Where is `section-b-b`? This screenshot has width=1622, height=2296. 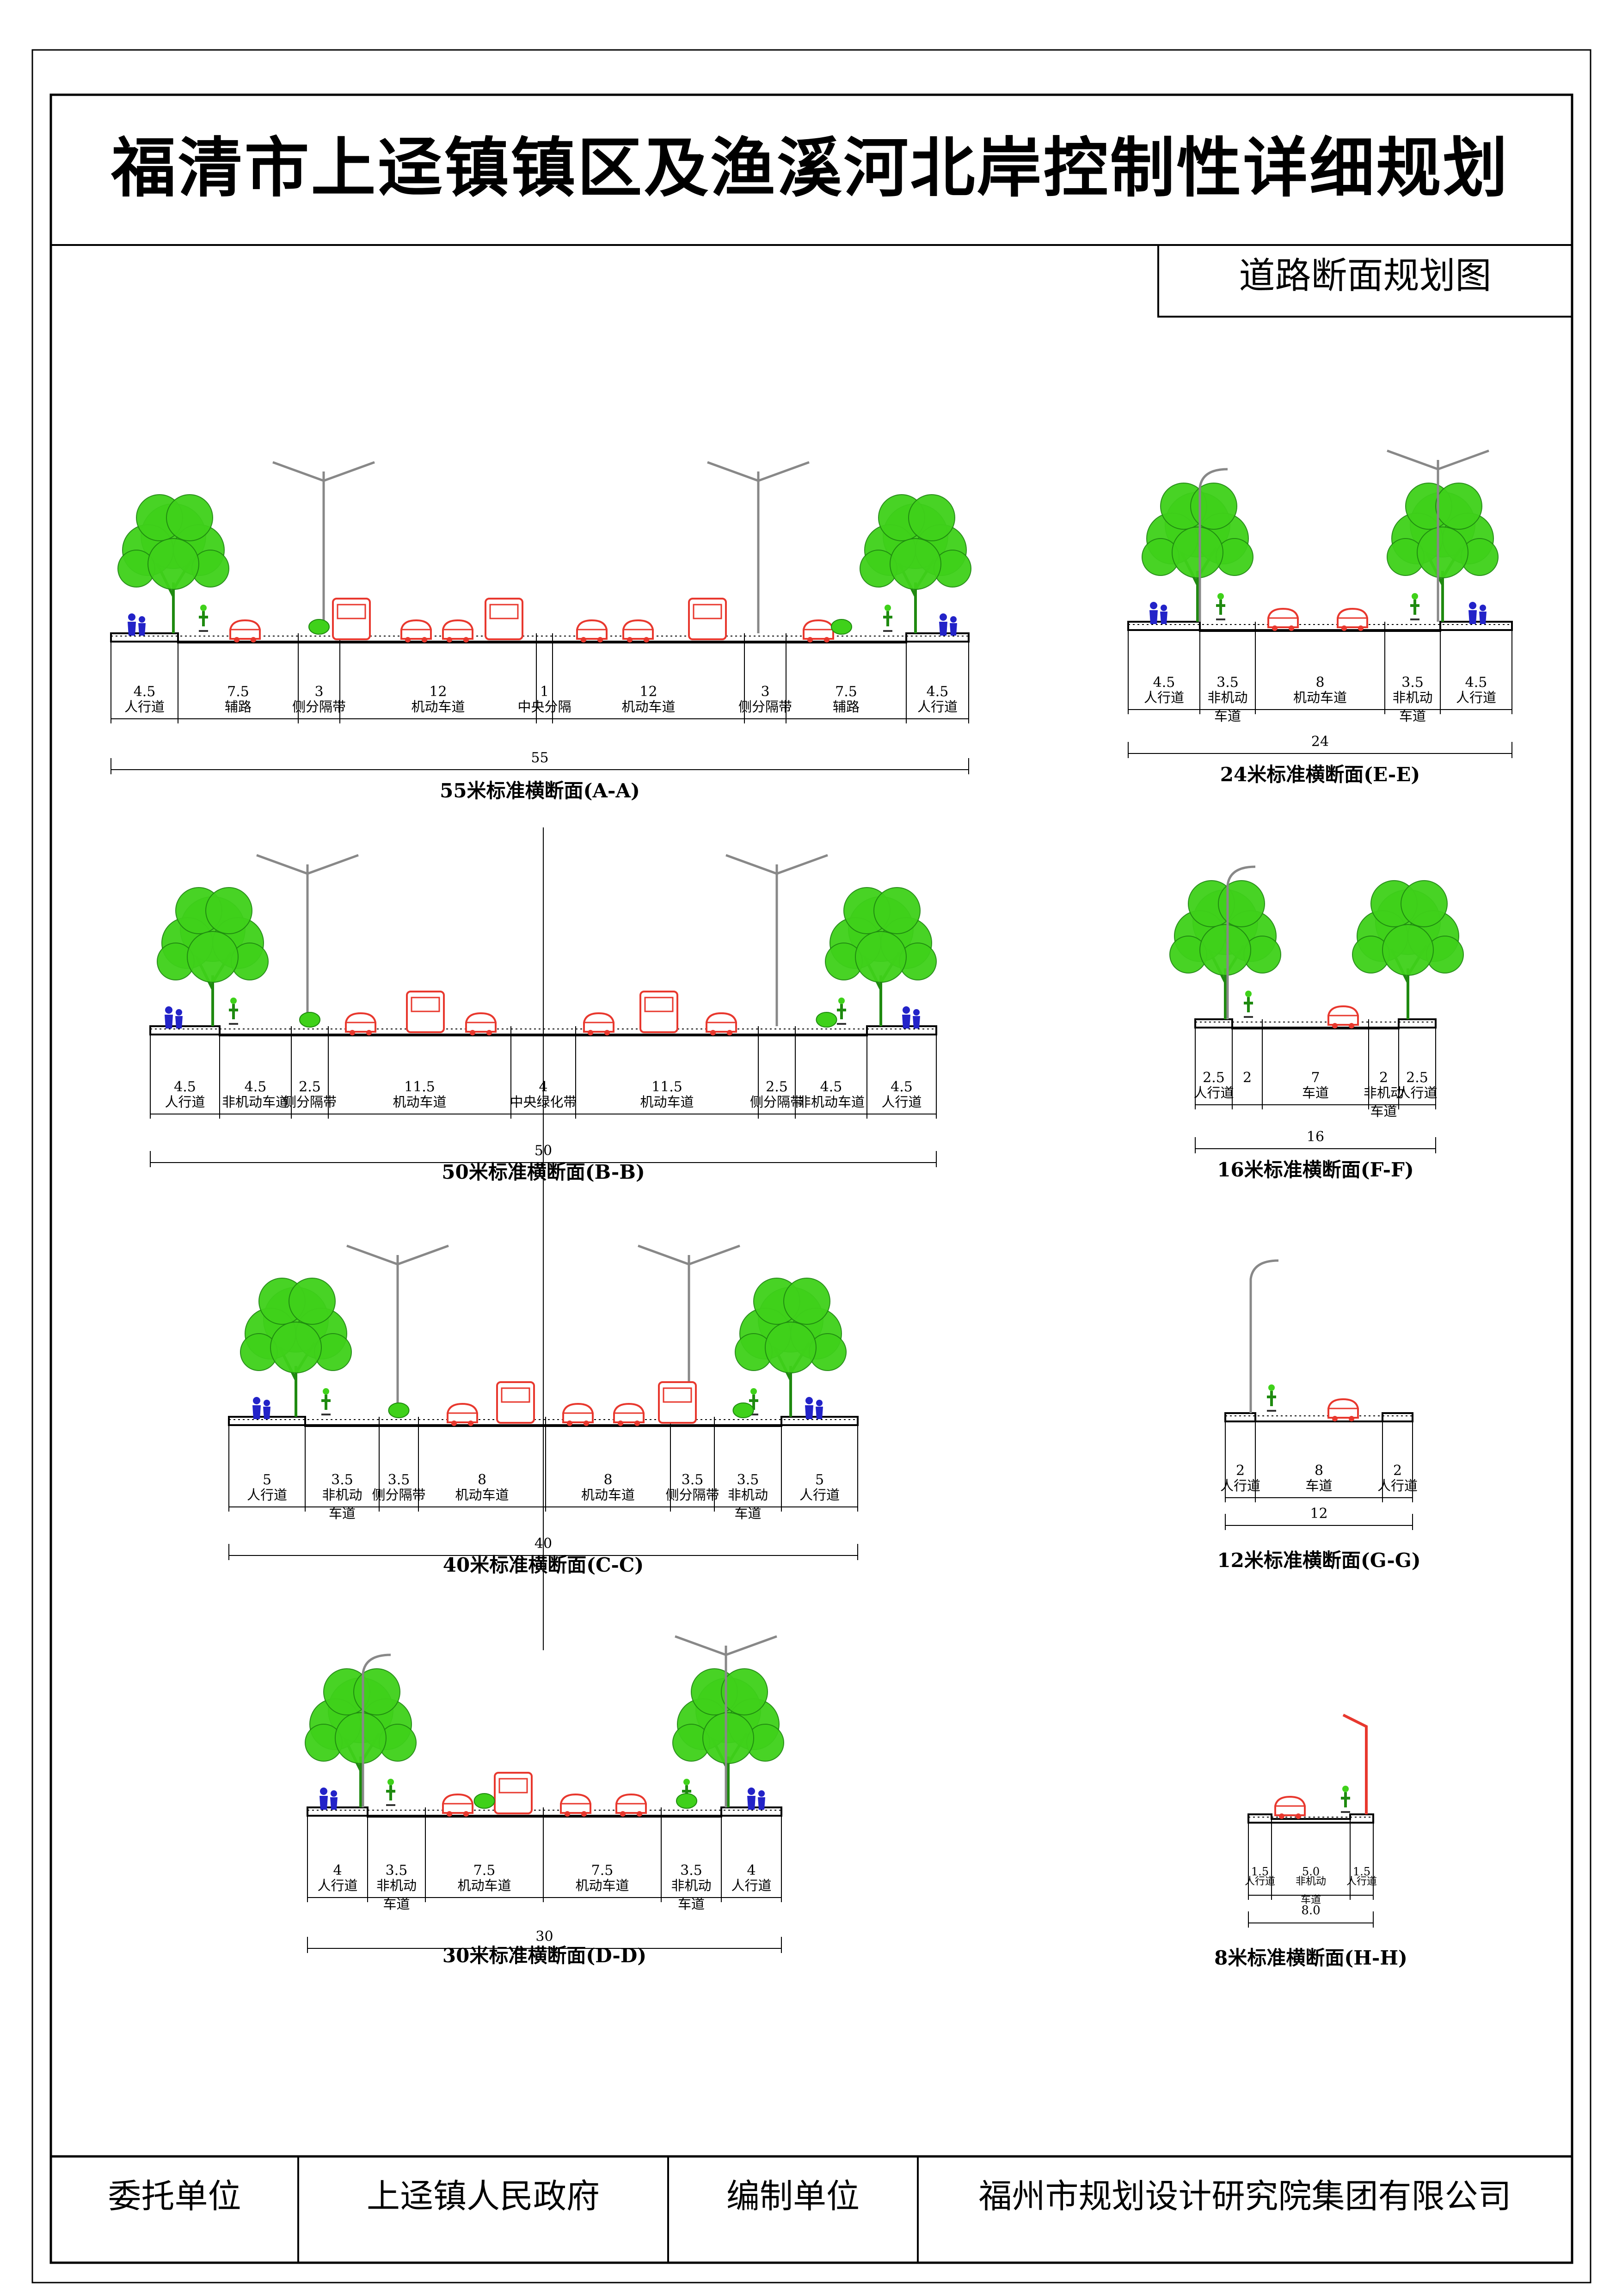 section-b-b is located at coordinates (543, 1096).